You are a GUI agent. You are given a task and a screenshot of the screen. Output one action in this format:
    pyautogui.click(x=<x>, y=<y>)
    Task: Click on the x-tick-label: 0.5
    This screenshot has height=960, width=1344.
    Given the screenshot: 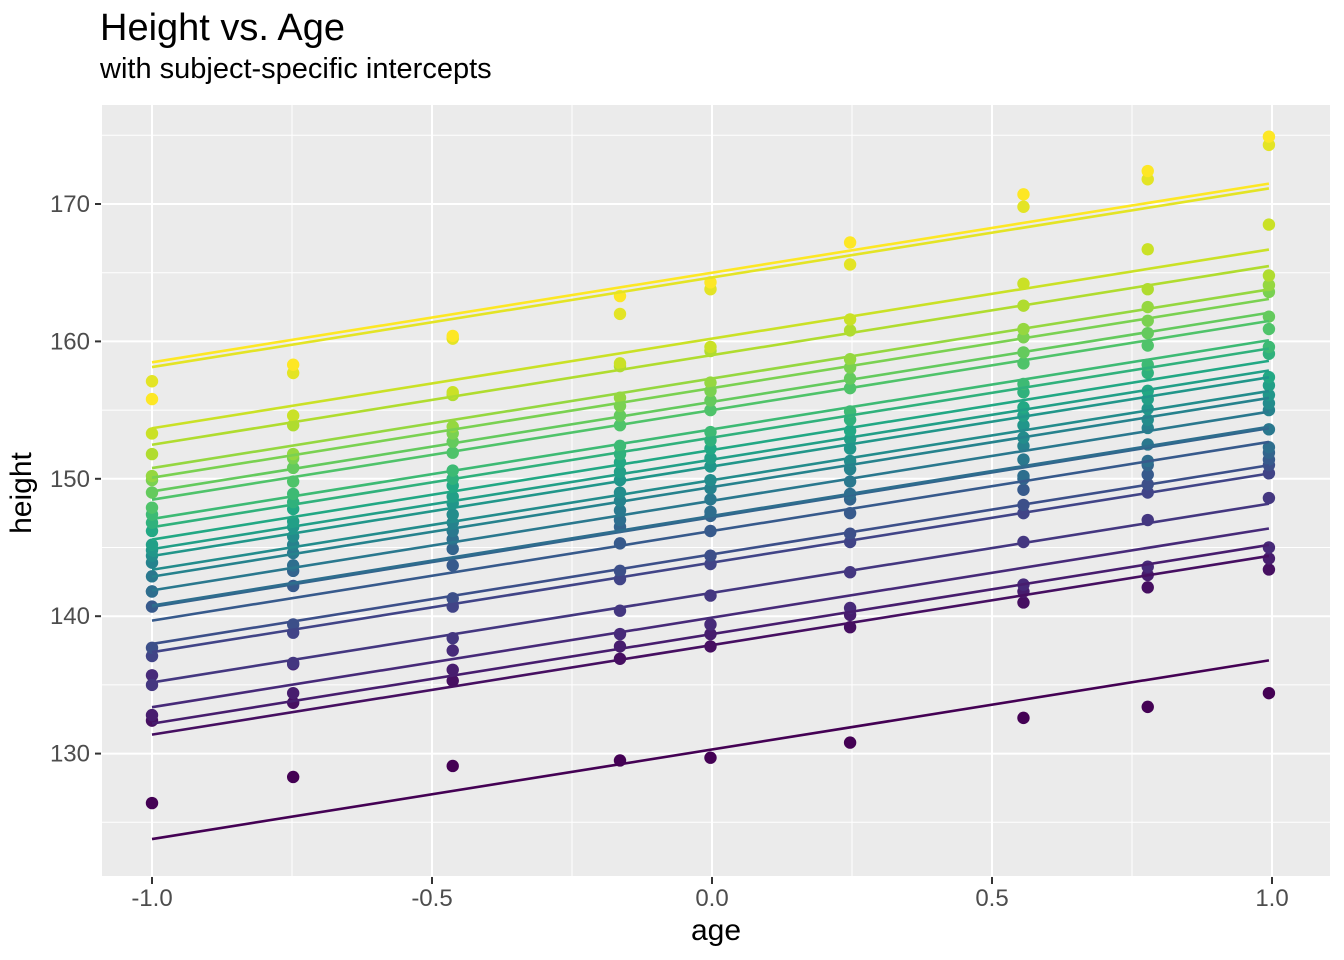 What is the action you would take?
    pyautogui.click(x=991, y=898)
    